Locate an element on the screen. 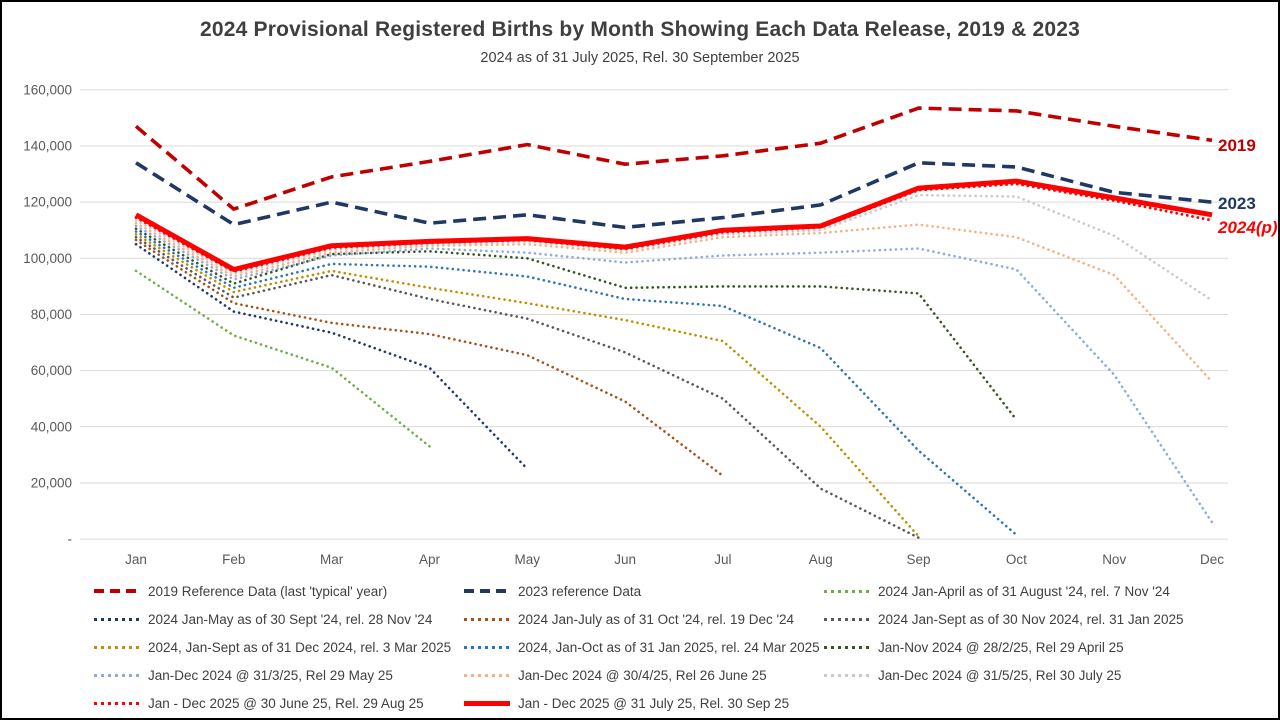 The image size is (1280, 720). x-axis-month-label: Nov is located at coordinates (1114, 559).